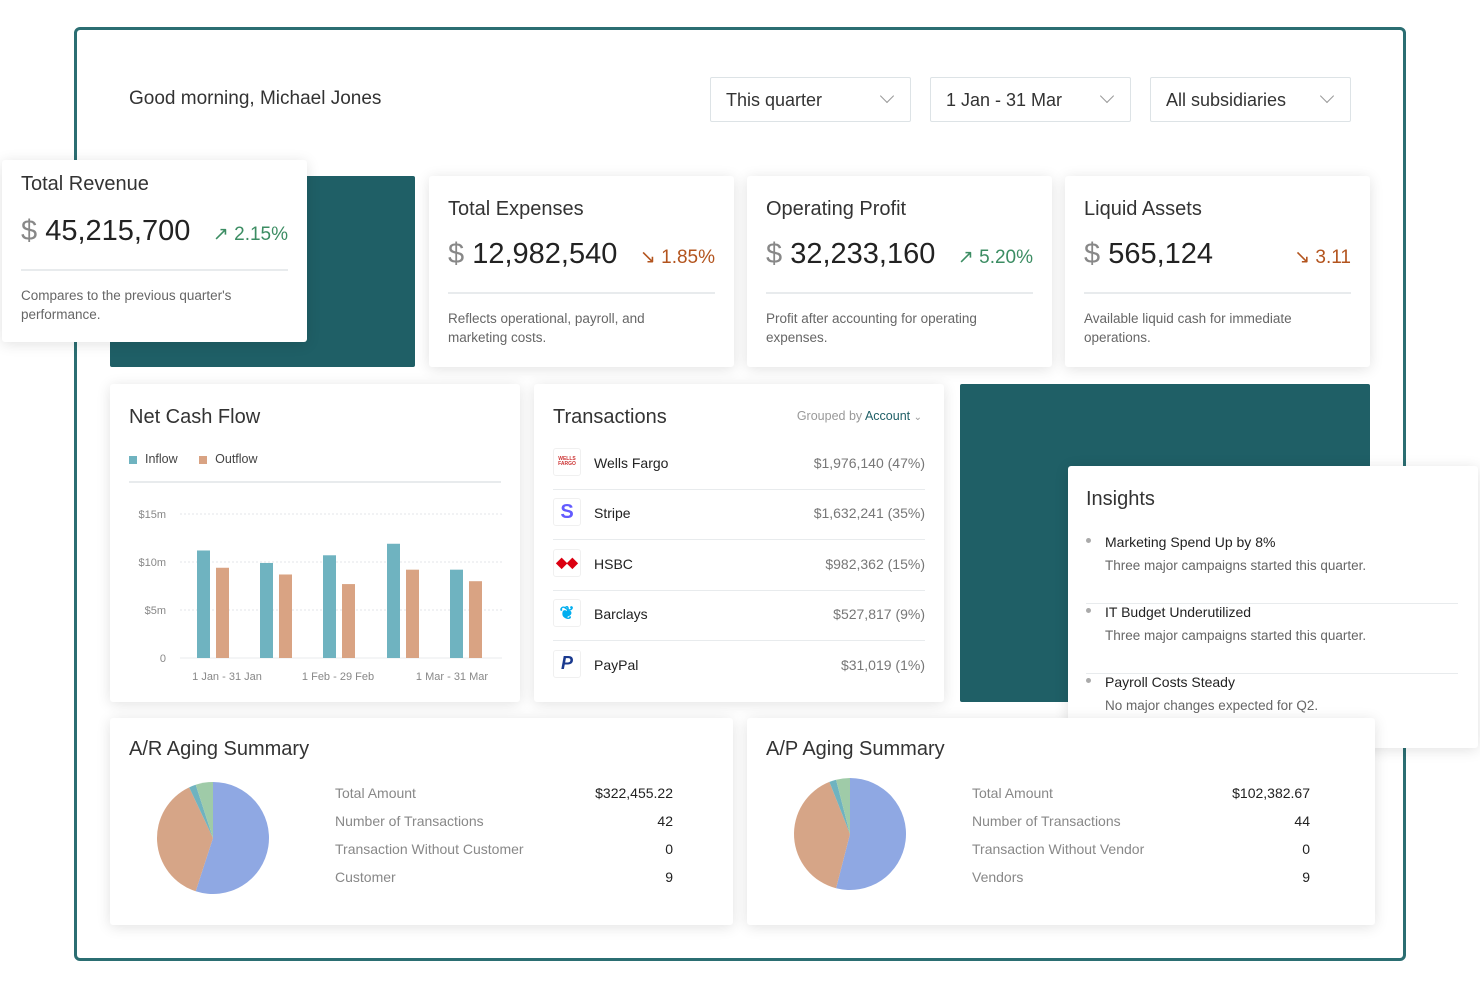  What do you see at coordinates (863, 254) in the screenshot?
I see `kpi-amount: 32,233,160` at bounding box center [863, 254].